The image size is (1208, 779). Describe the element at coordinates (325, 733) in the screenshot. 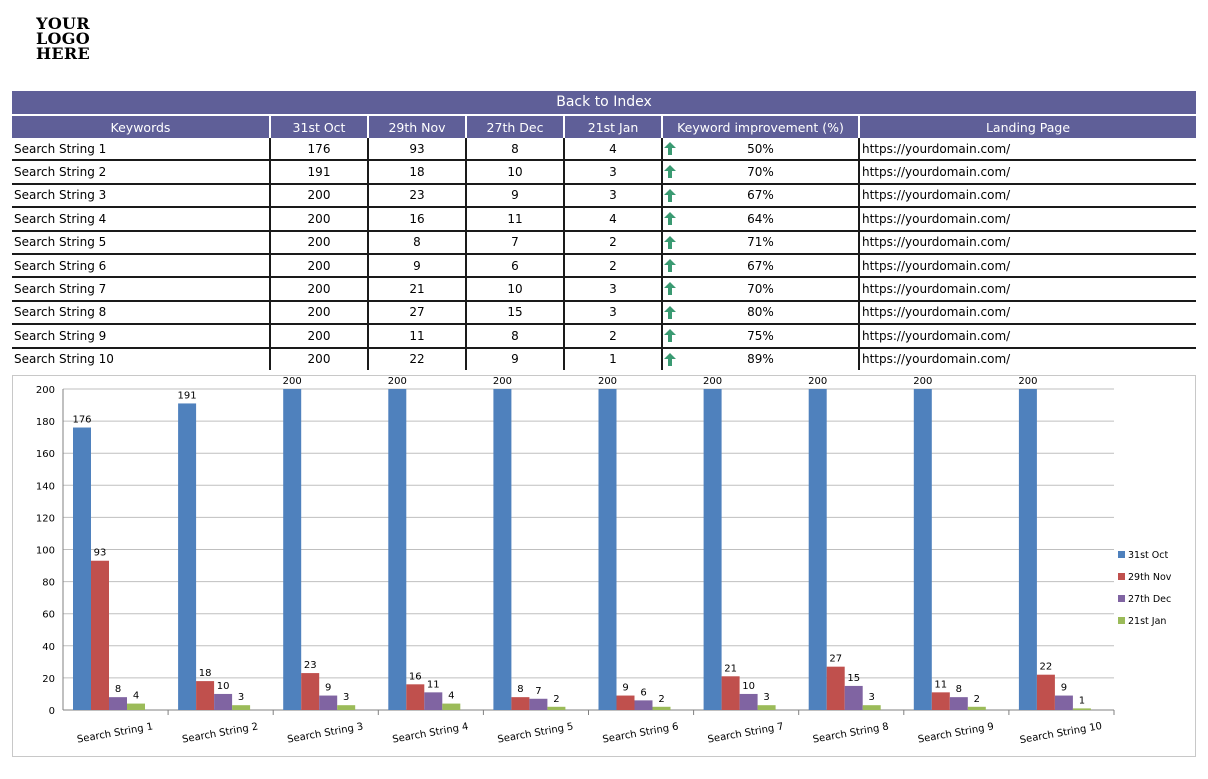

I see `x-category-label: Search String 3` at that location.